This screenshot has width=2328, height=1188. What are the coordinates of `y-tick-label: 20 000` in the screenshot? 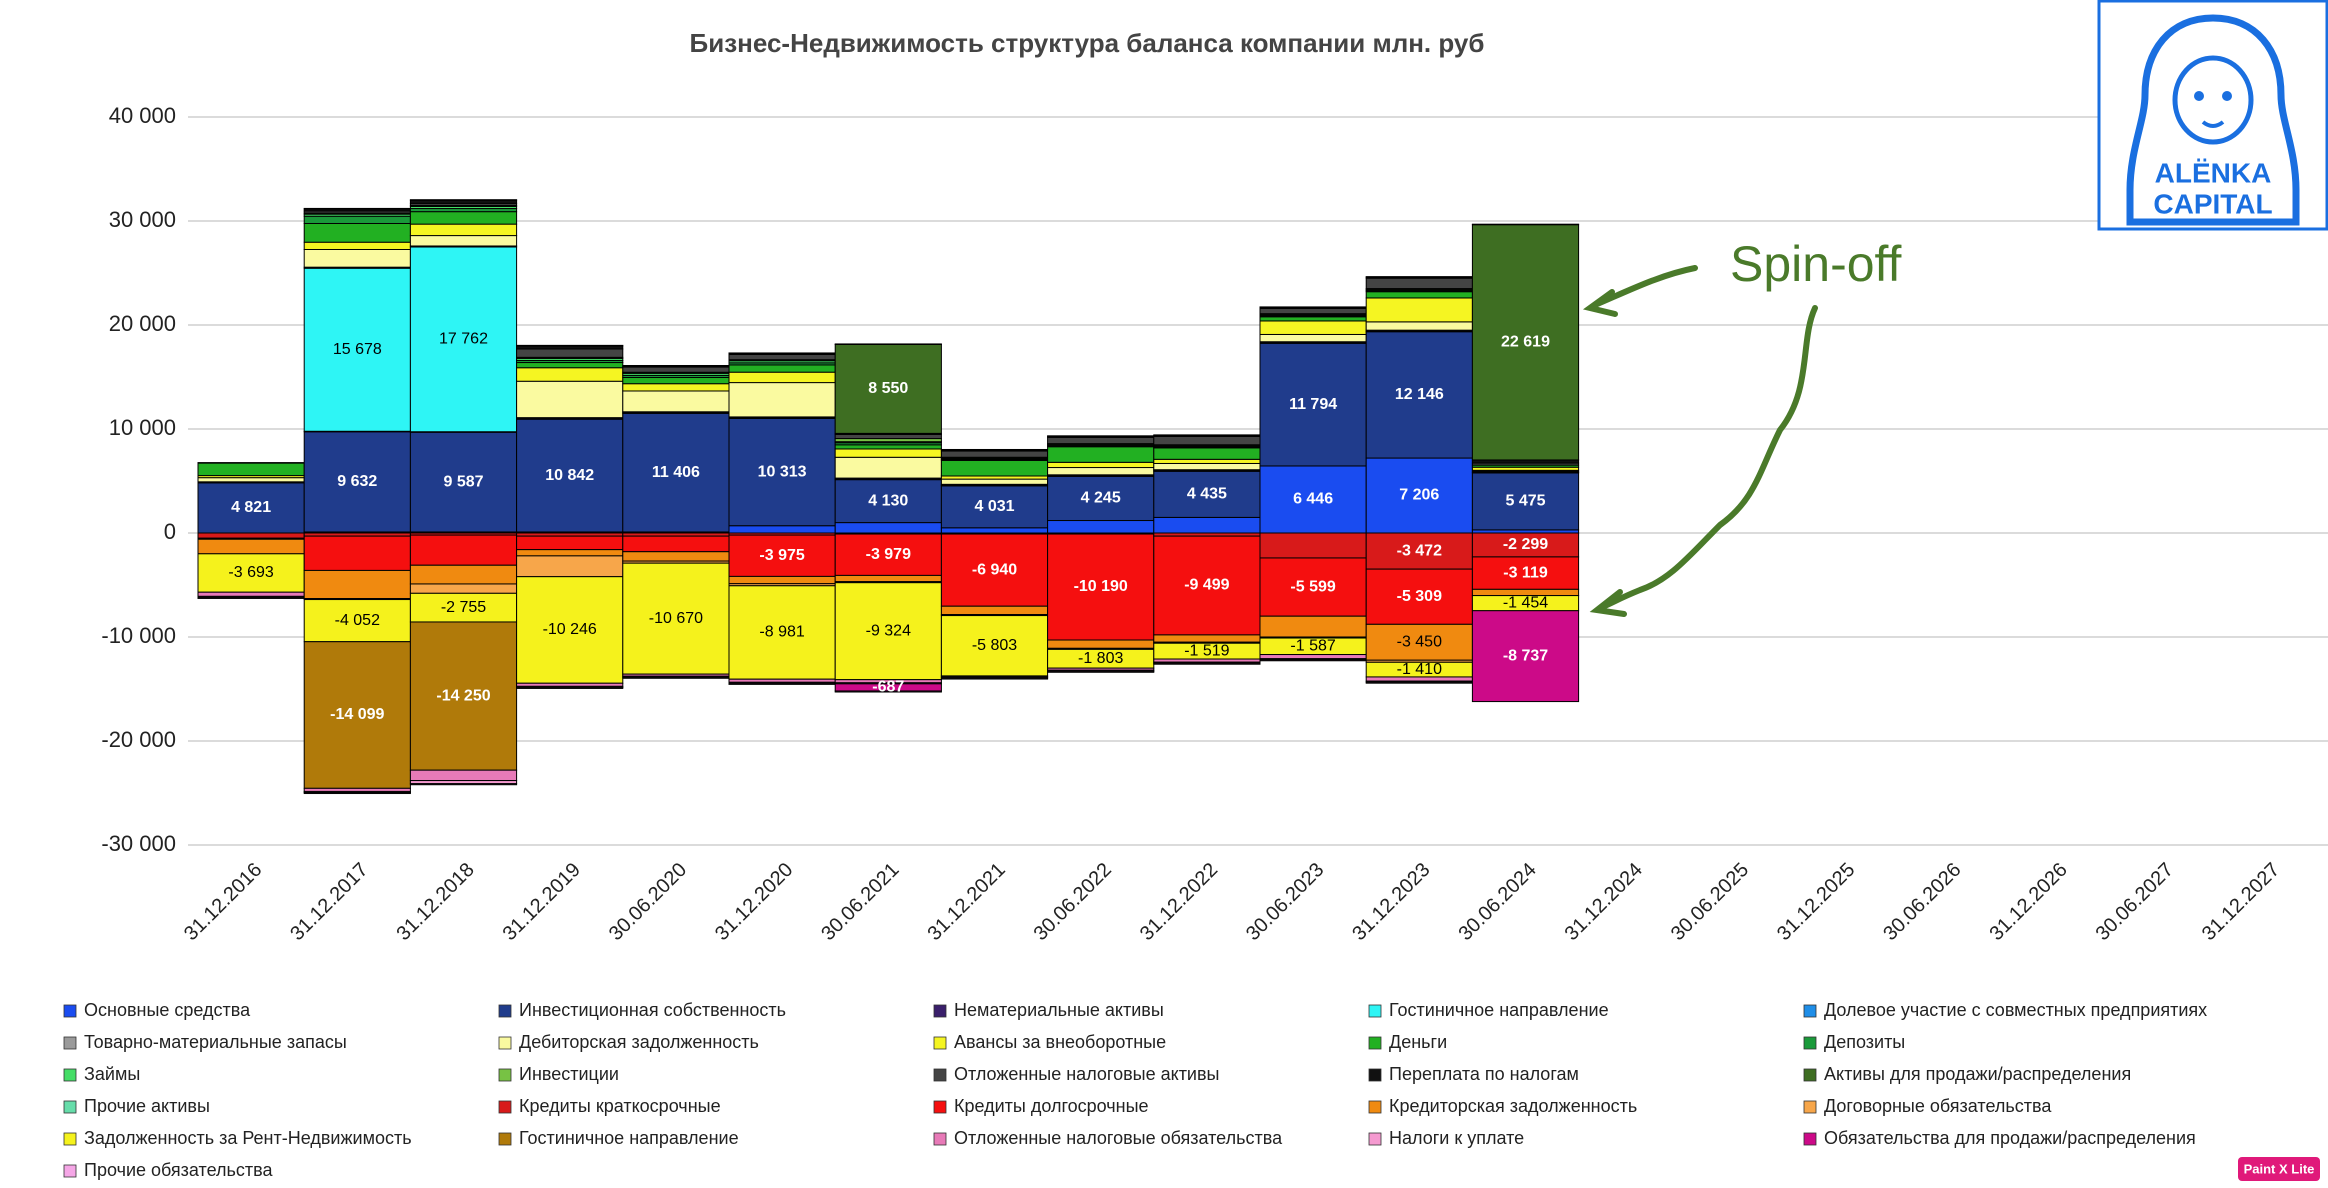 It's located at (142, 323).